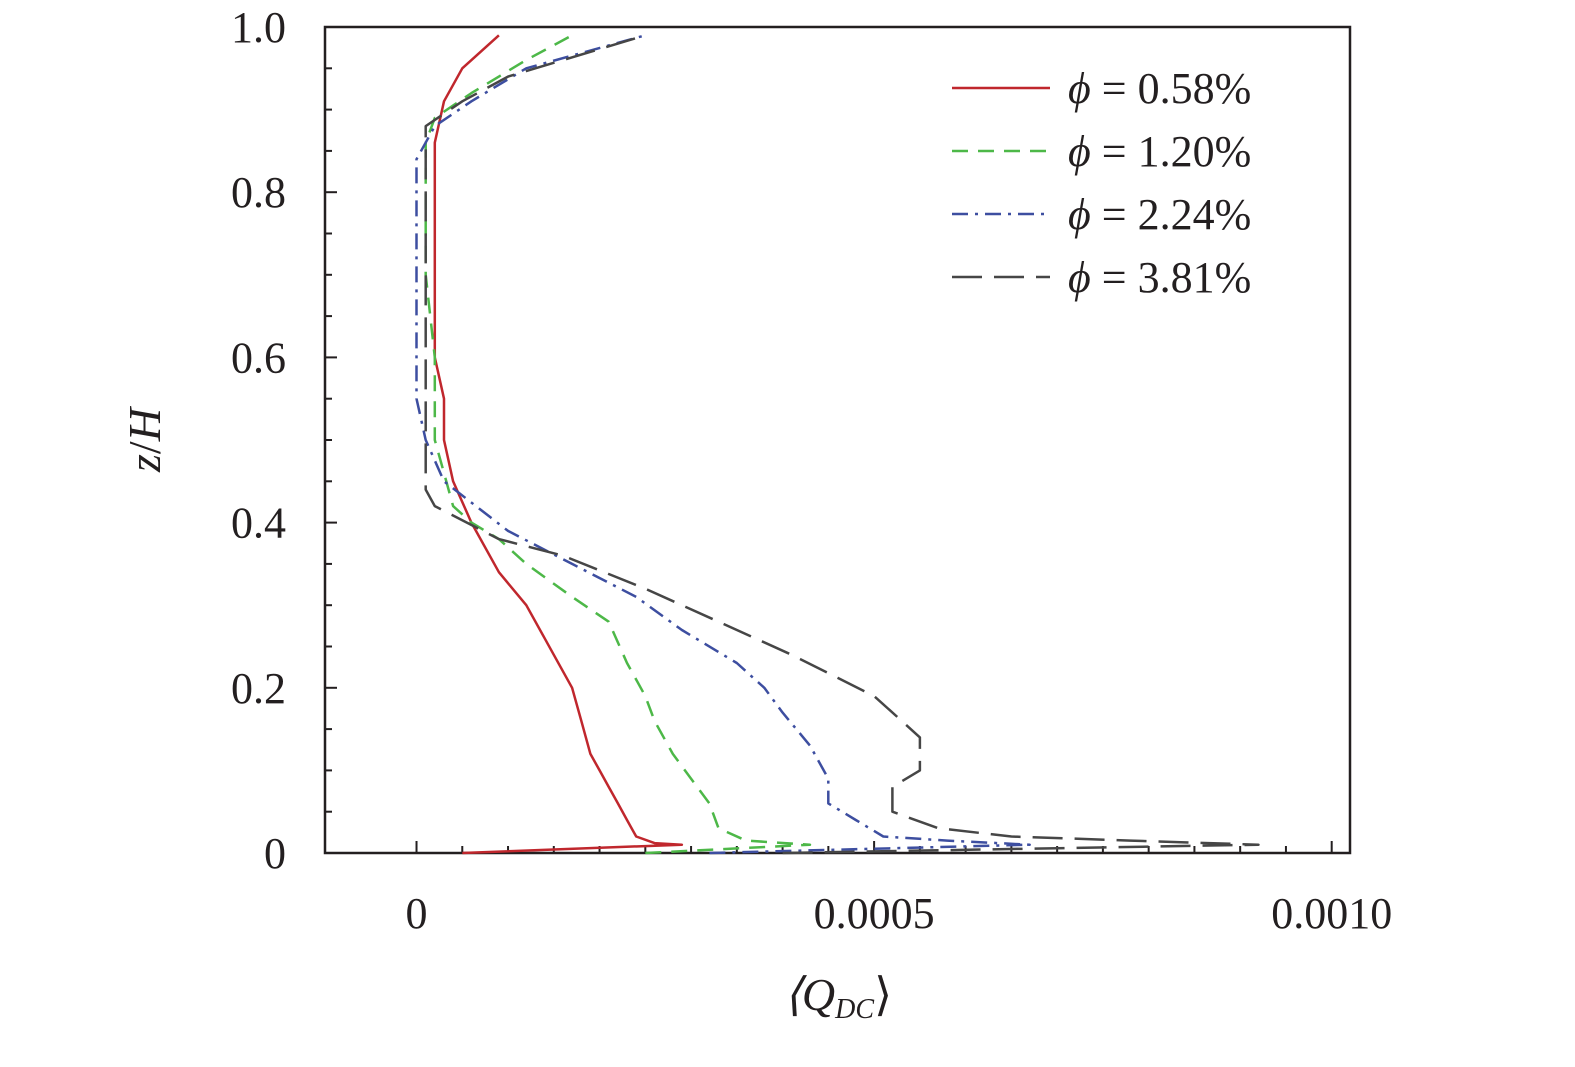 This screenshot has height=1067, width=1575. What do you see at coordinates (258, 688) in the screenshot?
I see `y-tick-label: 0.2` at bounding box center [258, 688].